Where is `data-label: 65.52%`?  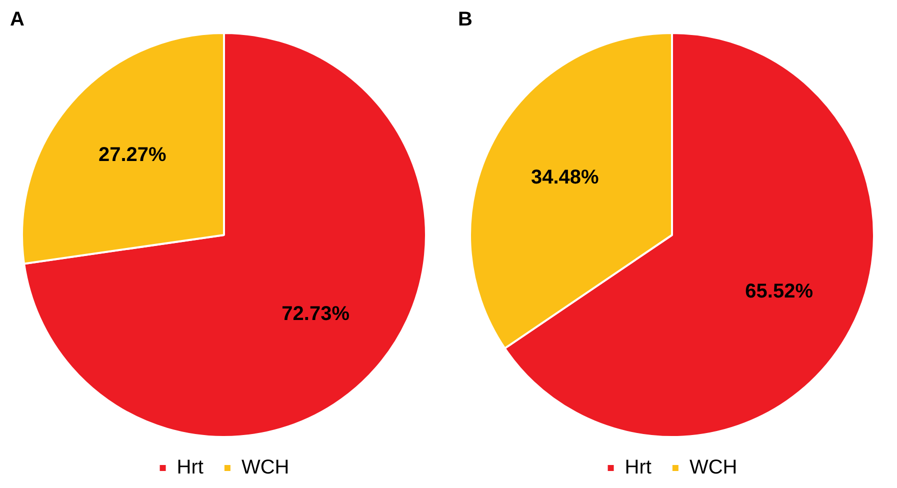 data-label: 65.52% is located at coordinates (779, 291).